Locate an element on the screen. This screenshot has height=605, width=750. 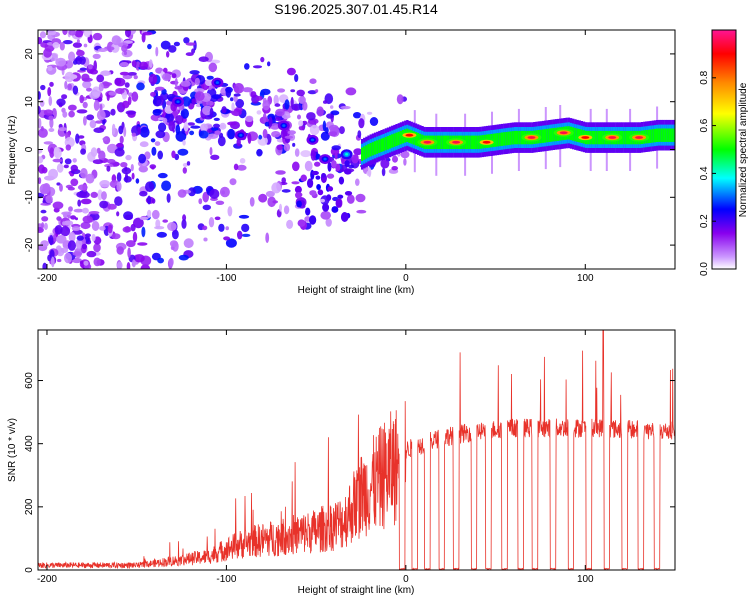
y-tick-label: 400 is located at coordinates (29, 443).